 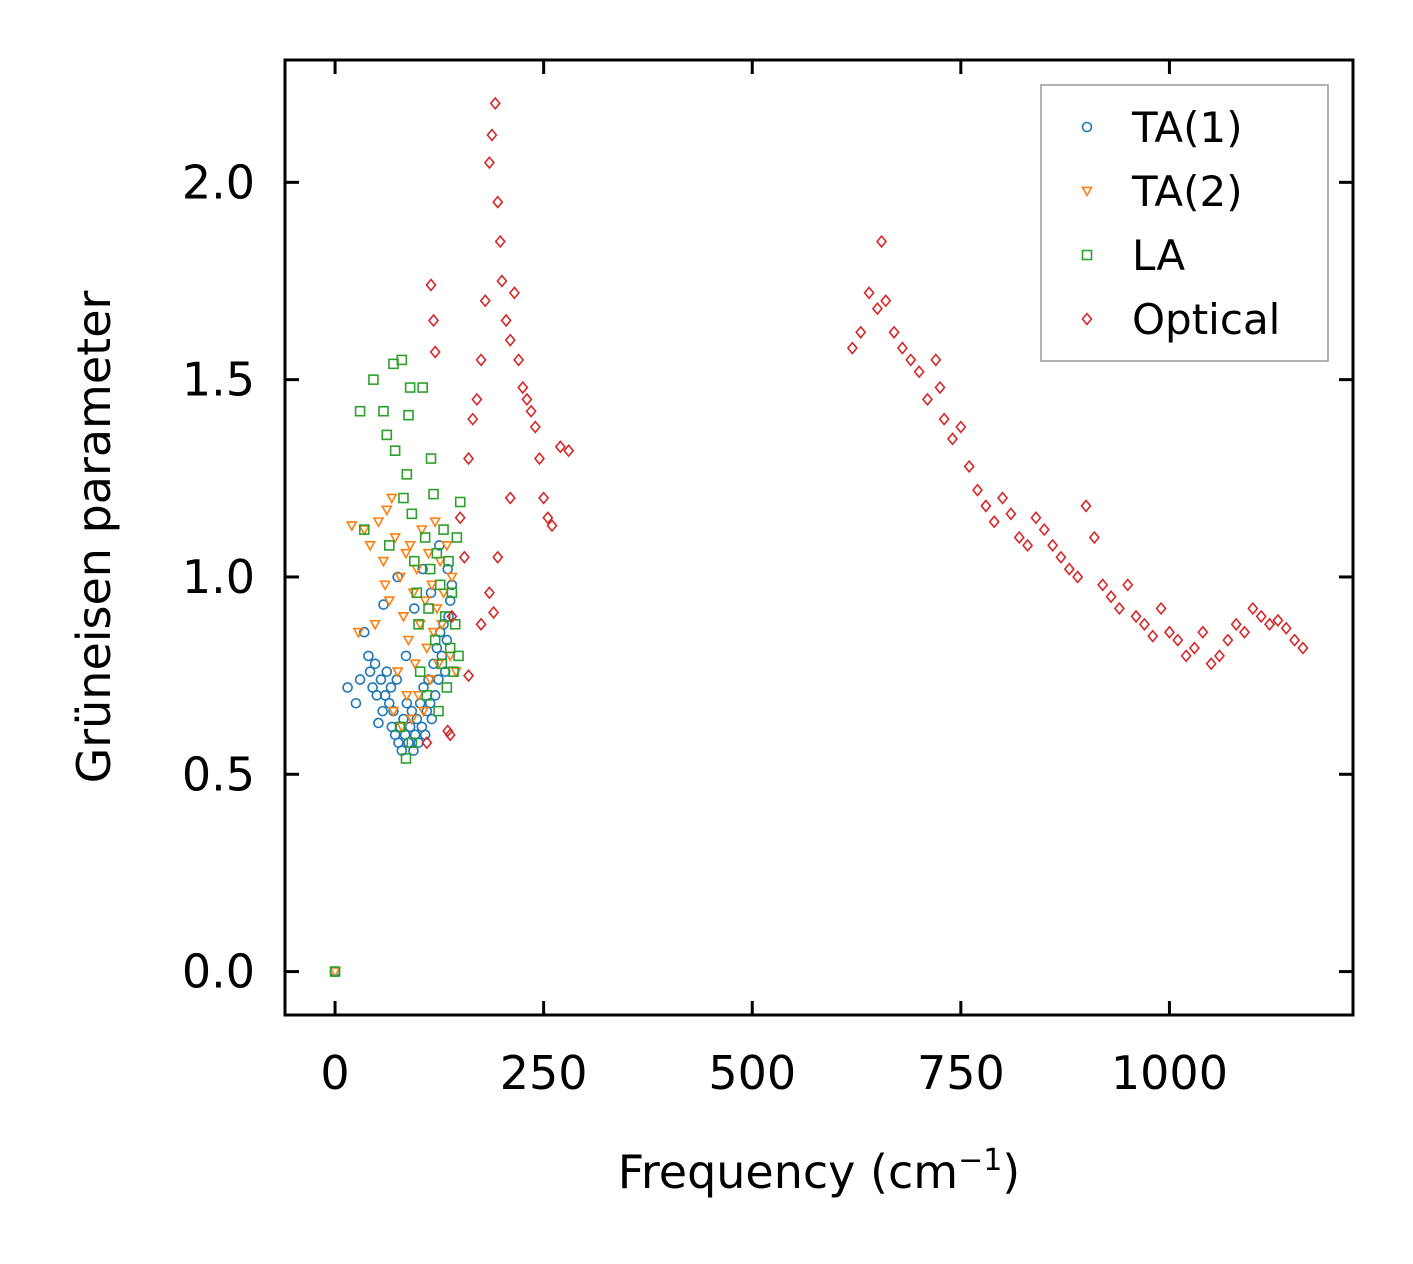 What do you see at coordinates (1169, 1073) in the screenshot?
I see `x-tick-label: 1000` at bounding box center [1169, 1073].